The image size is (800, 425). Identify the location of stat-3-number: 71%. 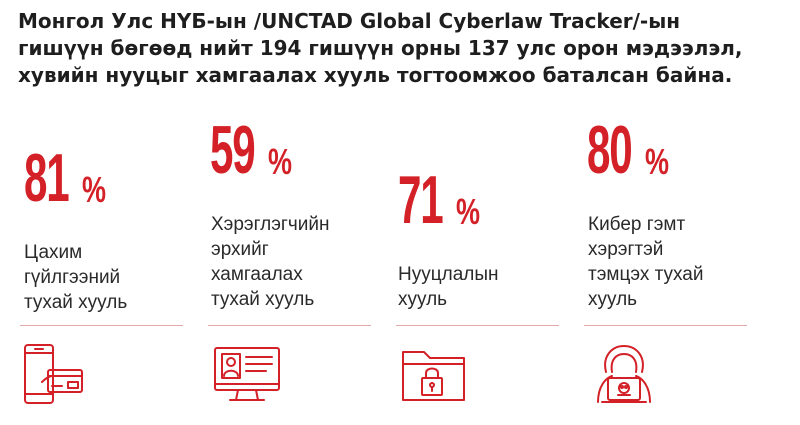
(443, 200).